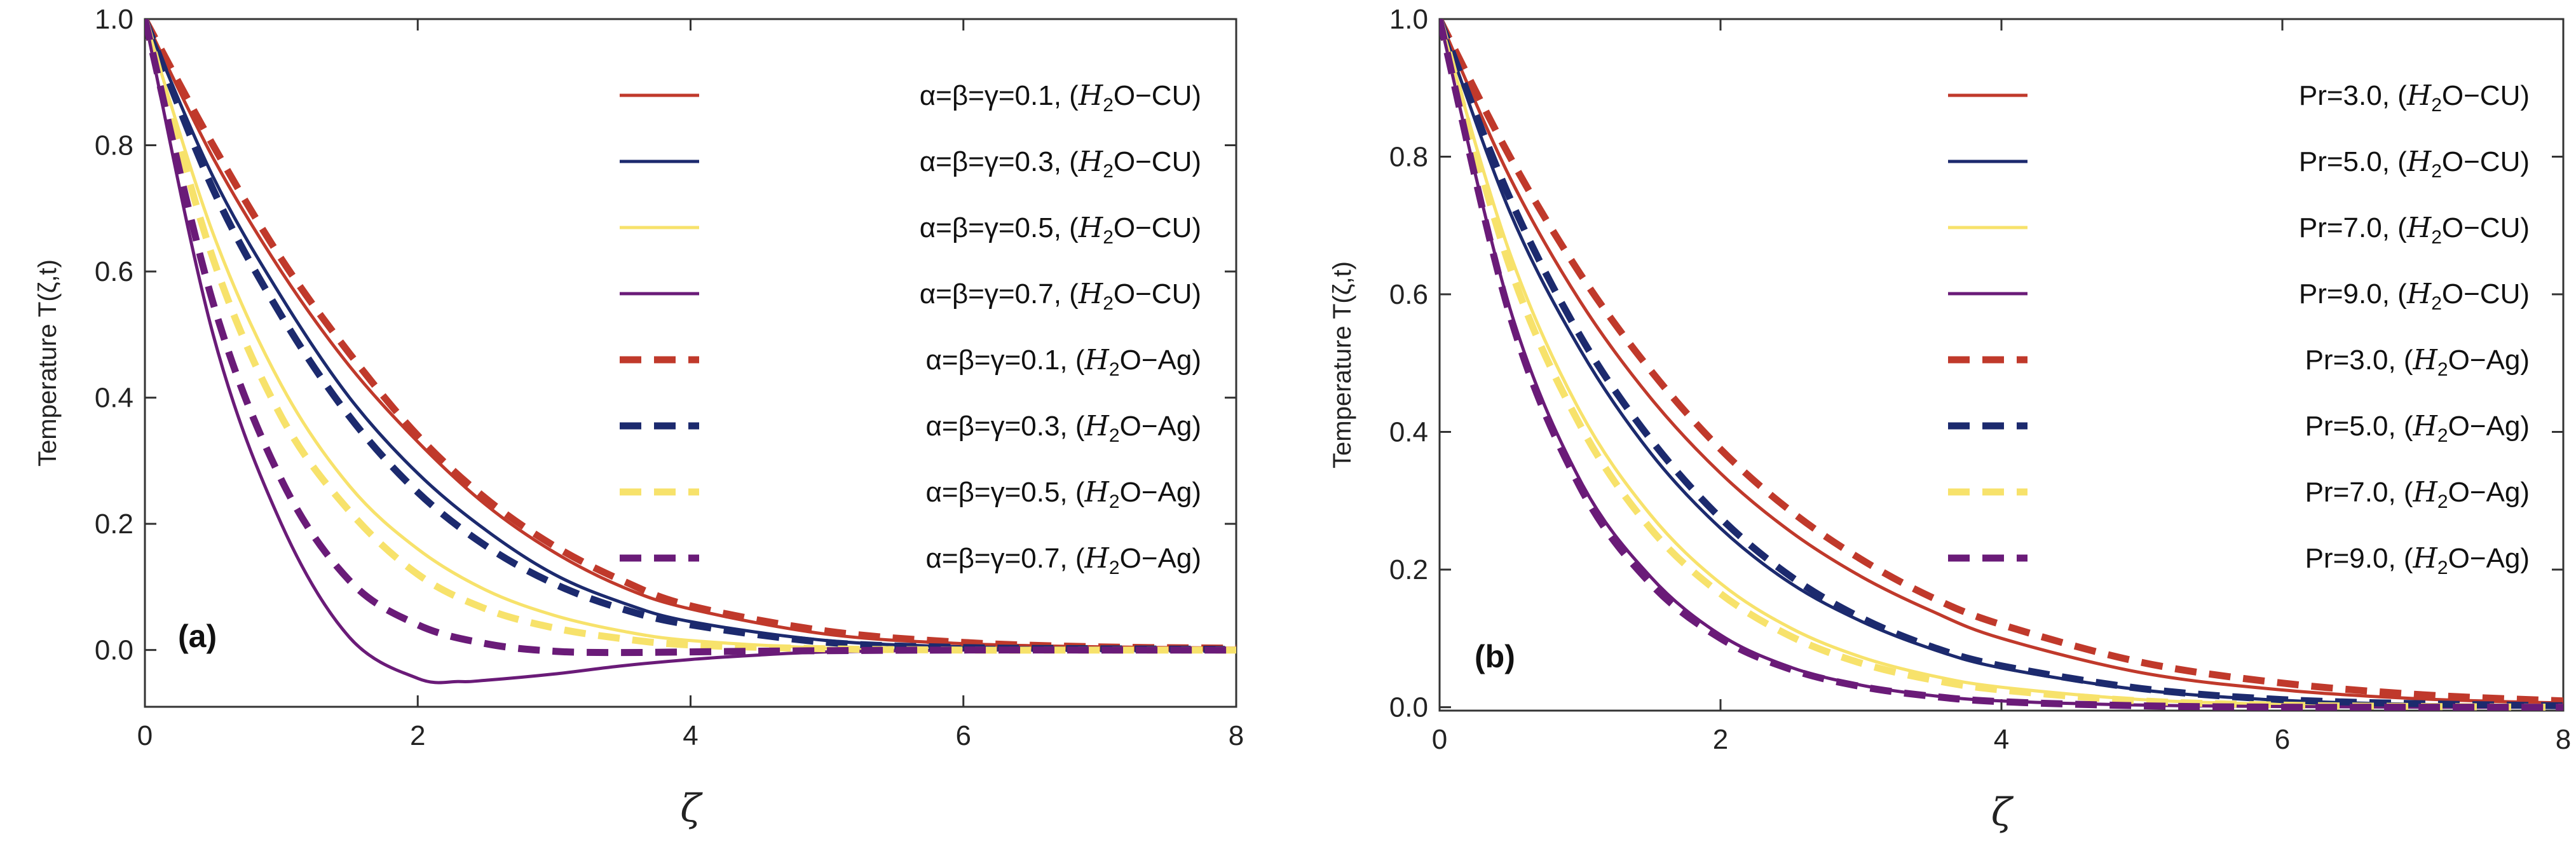 The height and width of the screenshot is (846, 2576). I want to click on legend-entry: Pr=9.0, (H2O−CU), so click(2414, 296).